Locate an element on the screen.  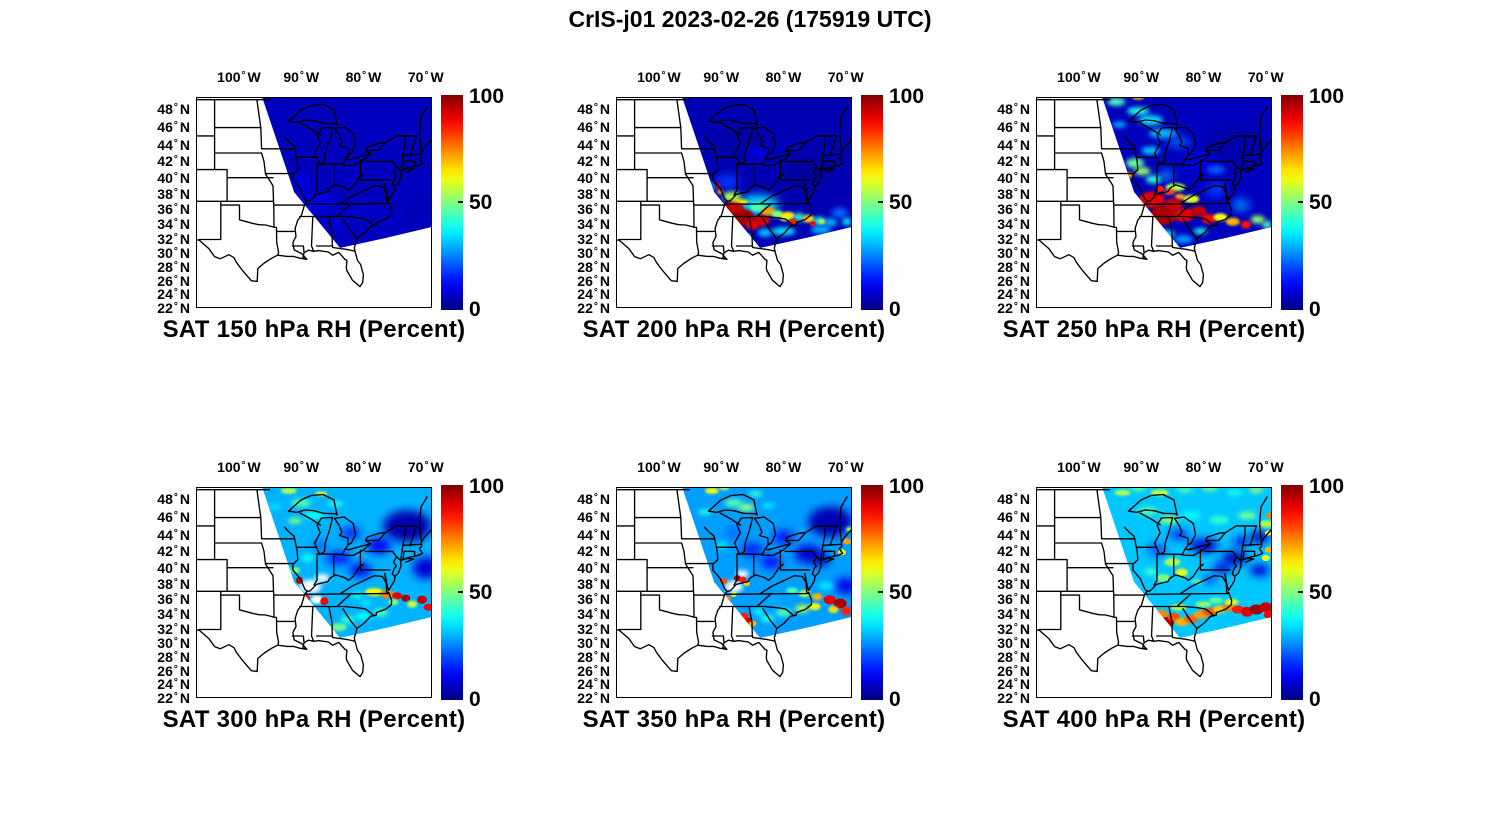
lat-tick-label: 28° N is located at coordinates (173, 656).